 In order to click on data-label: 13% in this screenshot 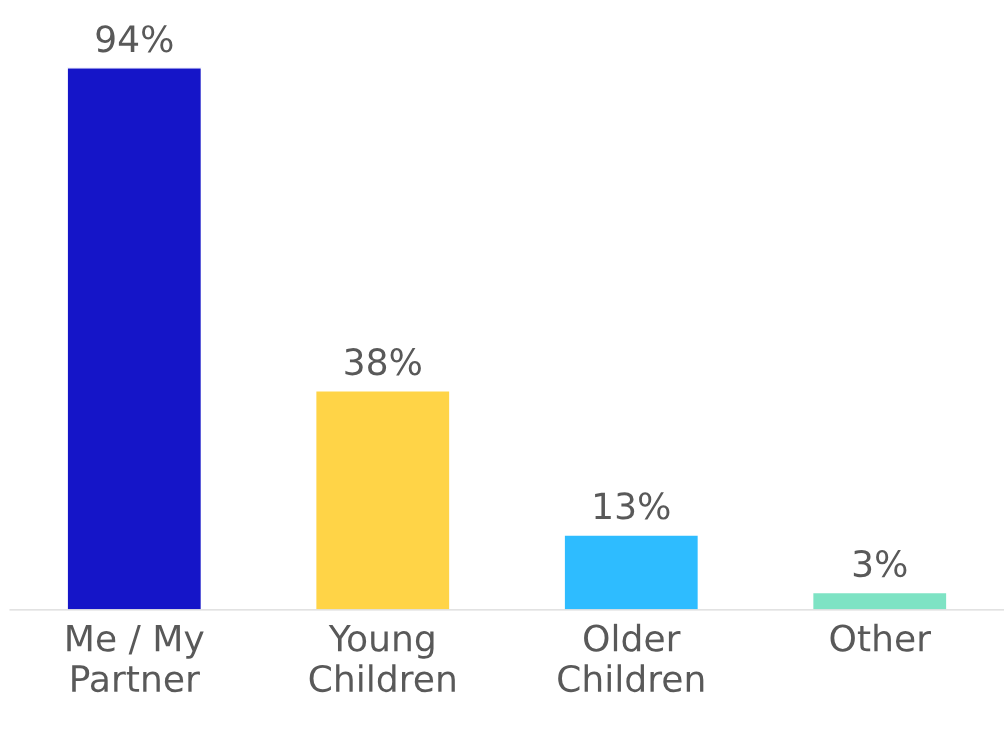, I will do `click(632, 506)`.